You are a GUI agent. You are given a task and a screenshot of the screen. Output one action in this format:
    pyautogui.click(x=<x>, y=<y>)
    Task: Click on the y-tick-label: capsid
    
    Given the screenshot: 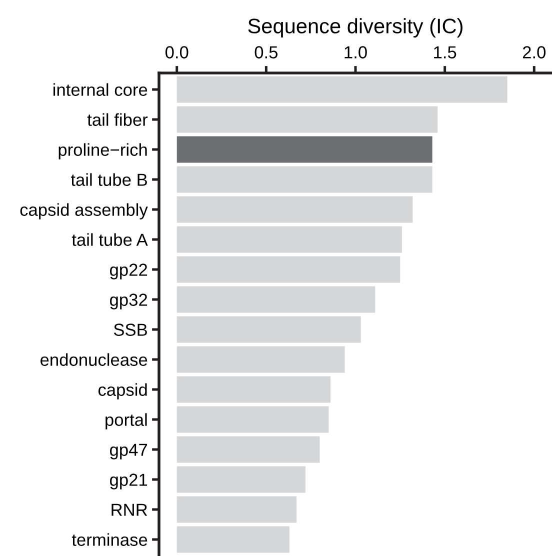 What is the action you would take?
    pyautogui.click(x=122, y=391)
    